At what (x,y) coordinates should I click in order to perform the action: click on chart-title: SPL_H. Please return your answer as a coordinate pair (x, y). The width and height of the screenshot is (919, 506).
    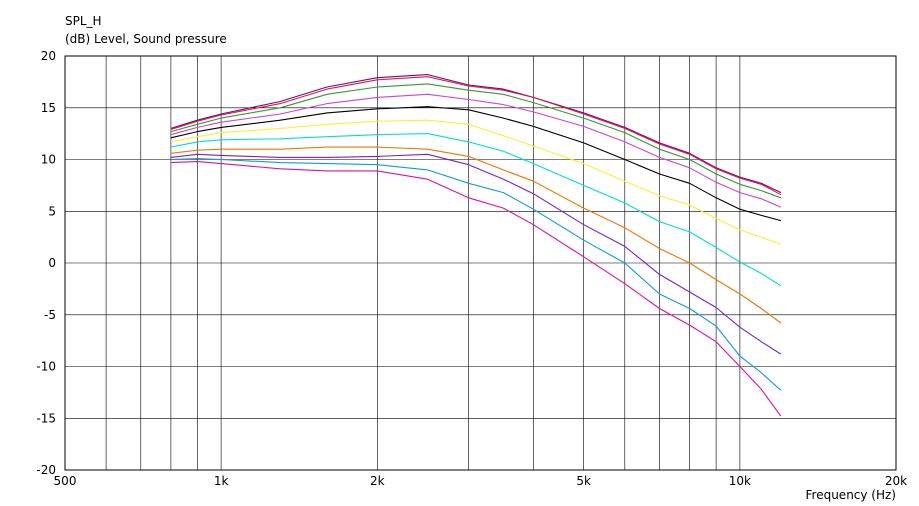
    Looking at the image, I should click on (83, 21).